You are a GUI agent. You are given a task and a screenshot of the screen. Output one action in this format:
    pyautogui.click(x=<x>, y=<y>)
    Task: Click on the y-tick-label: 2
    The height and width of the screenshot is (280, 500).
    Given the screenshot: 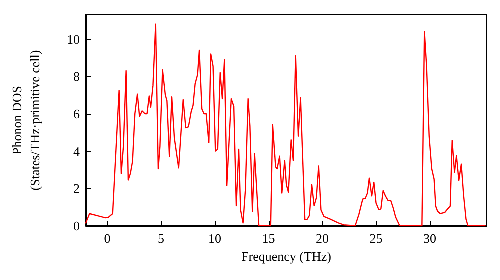 What is the action you would take?
    pyautogui.click(x=77, y=188)
    